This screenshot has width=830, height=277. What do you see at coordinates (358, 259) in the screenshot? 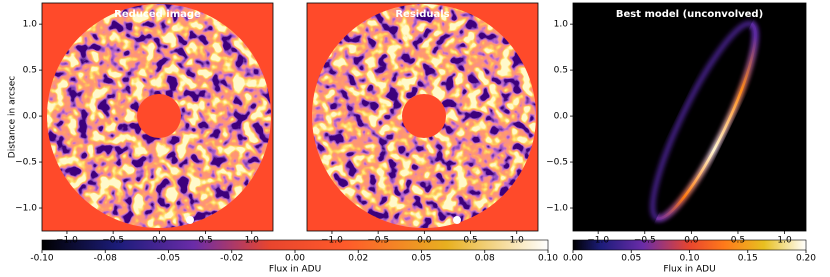
I see `colorbar-tick-label: 0.02` at bounding box center [358, 259].